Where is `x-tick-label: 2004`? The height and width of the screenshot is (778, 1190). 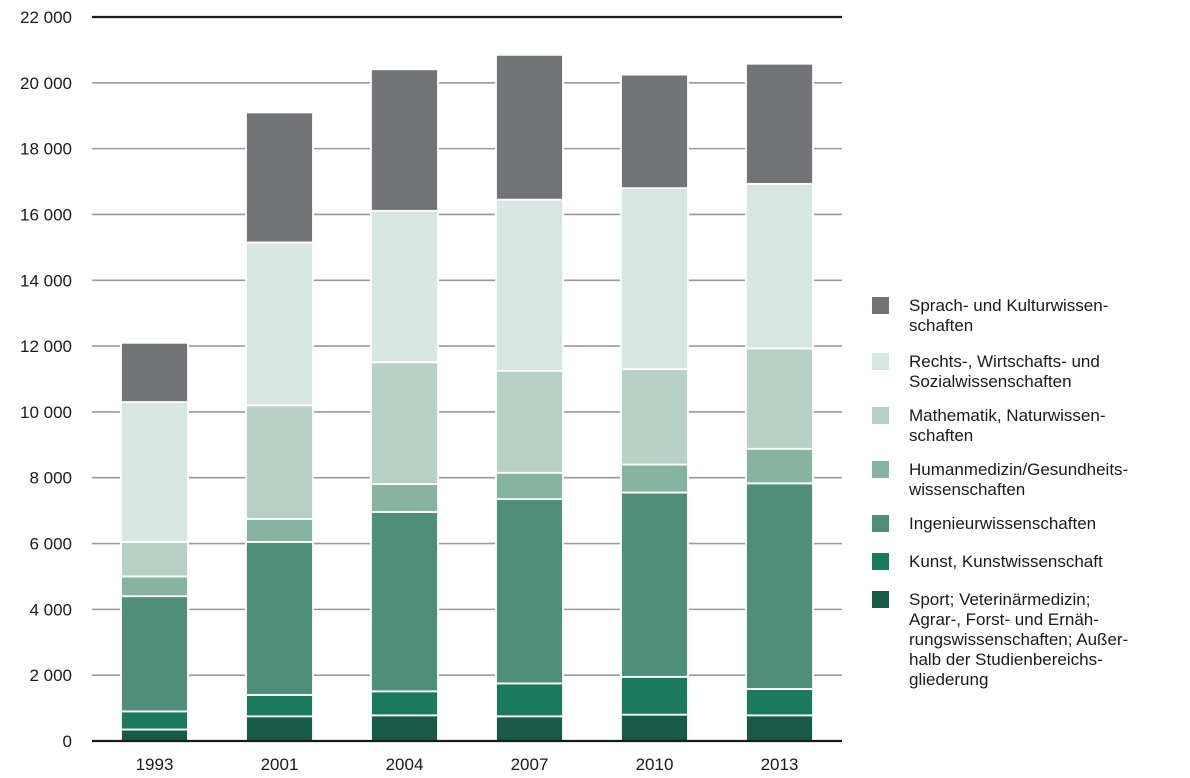 x-tick-label: 2004 is located at coordinates (405, 764).